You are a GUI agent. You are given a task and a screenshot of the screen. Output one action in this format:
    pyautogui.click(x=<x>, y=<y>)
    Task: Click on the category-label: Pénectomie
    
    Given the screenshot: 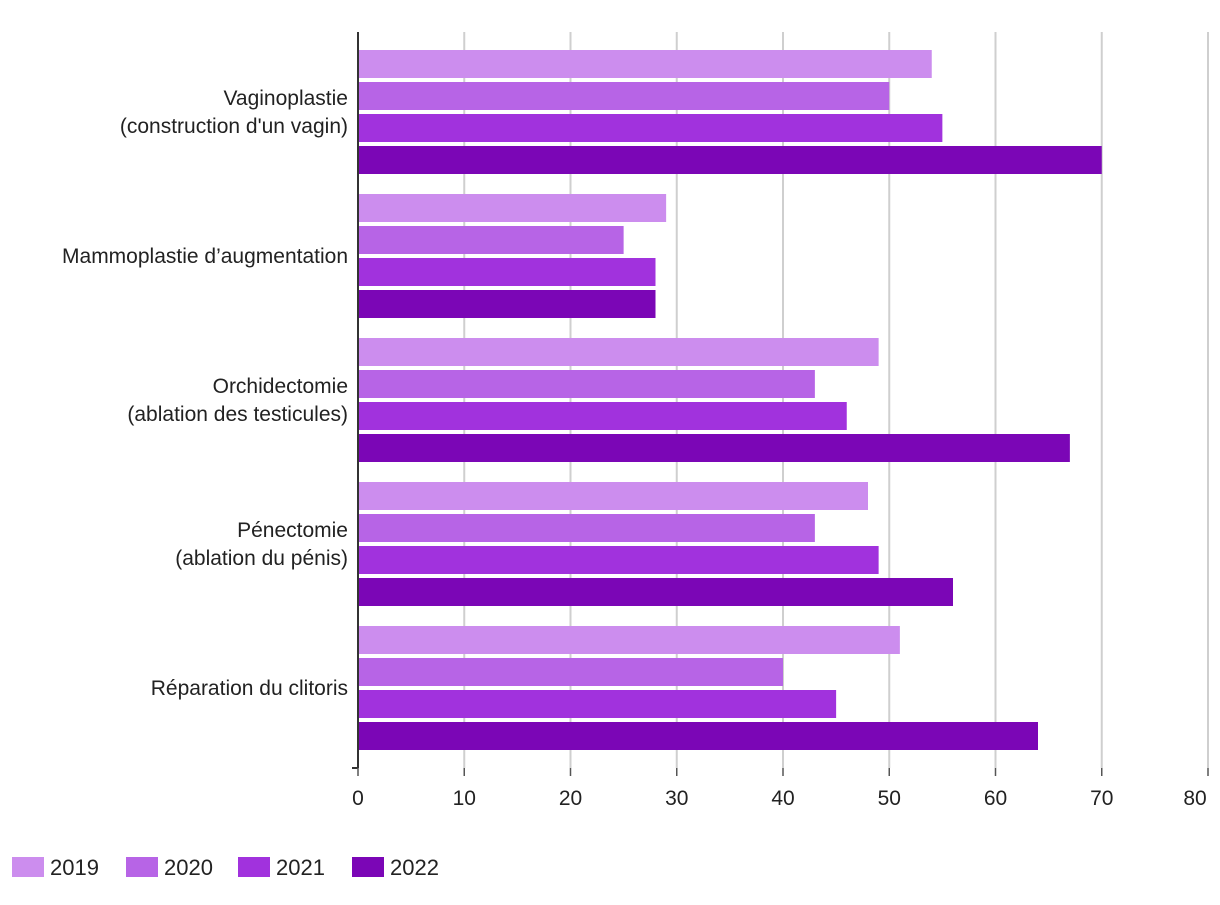 What is the action you would take?
    pyautogui.click(x=292, y=530)
    